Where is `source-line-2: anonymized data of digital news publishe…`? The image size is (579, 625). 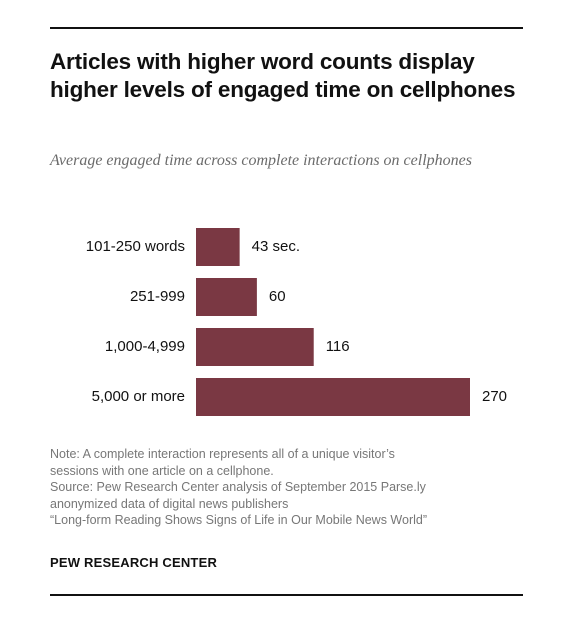
source-line-2: anonymized data of digital news publishe… is located at coordinates (169, 503).